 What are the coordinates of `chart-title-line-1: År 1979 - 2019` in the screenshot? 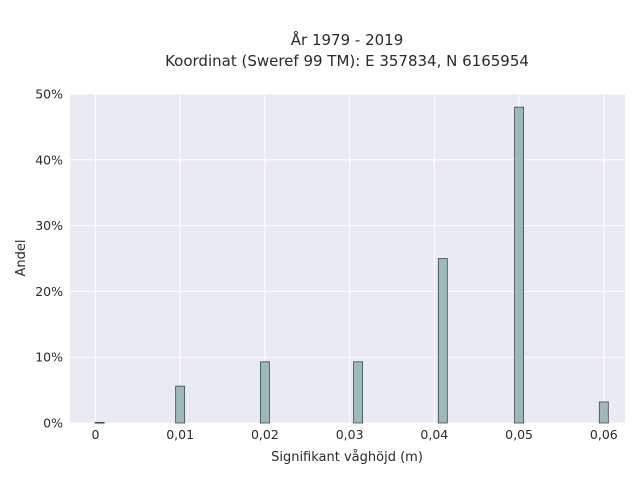 It's located at (347, 39).